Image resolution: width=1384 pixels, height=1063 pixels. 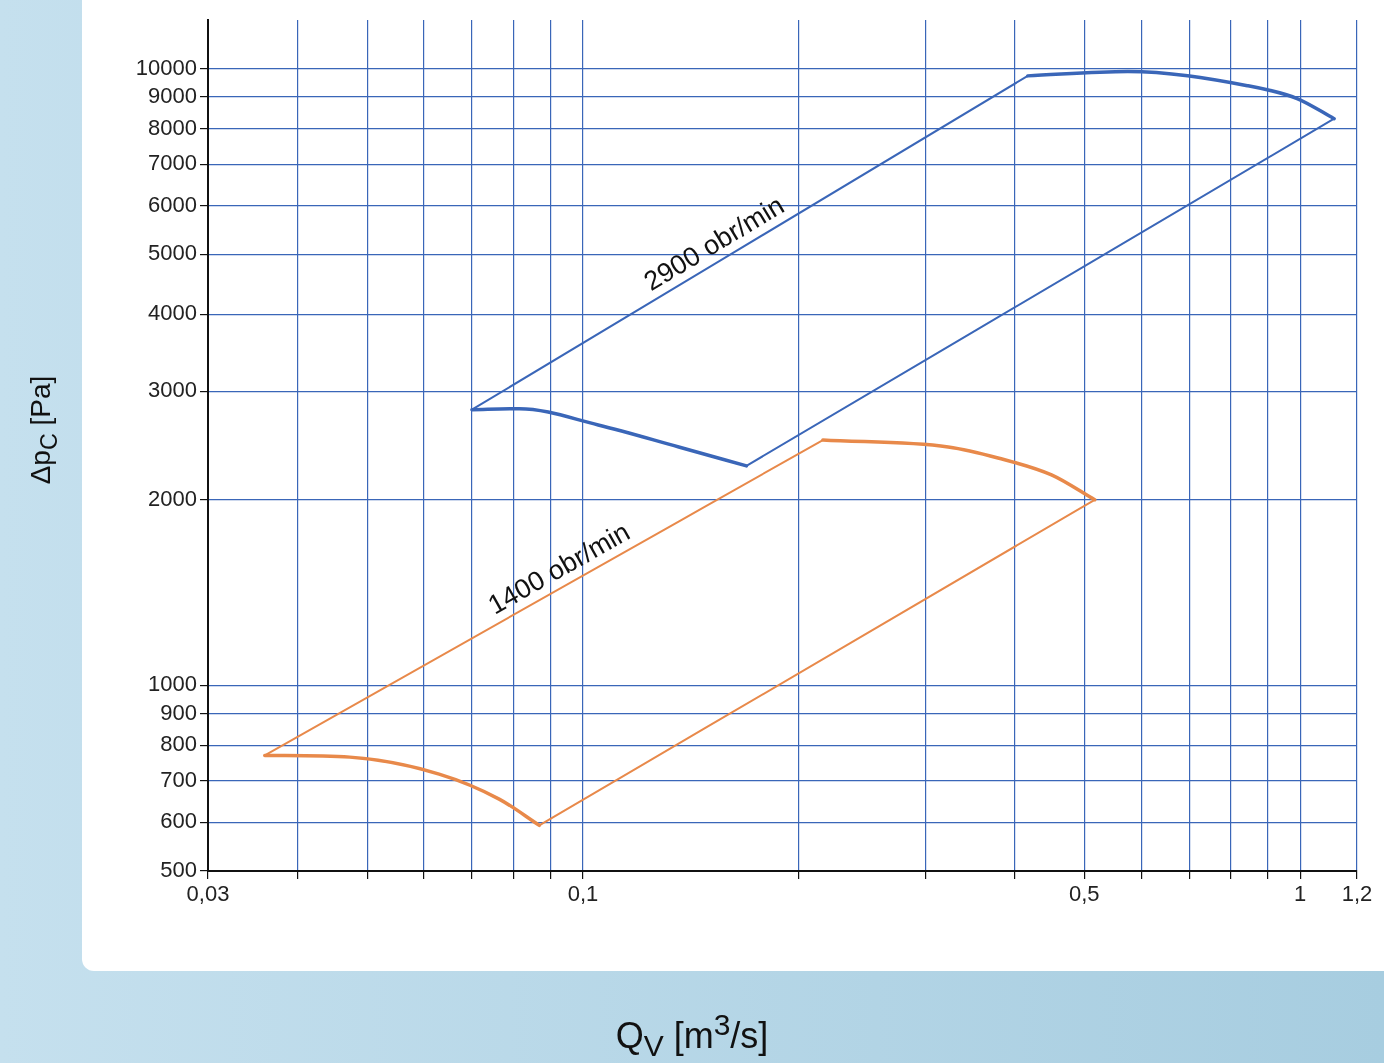 I want to click on y-tick-label: 5000, so click(x=172, y=253).